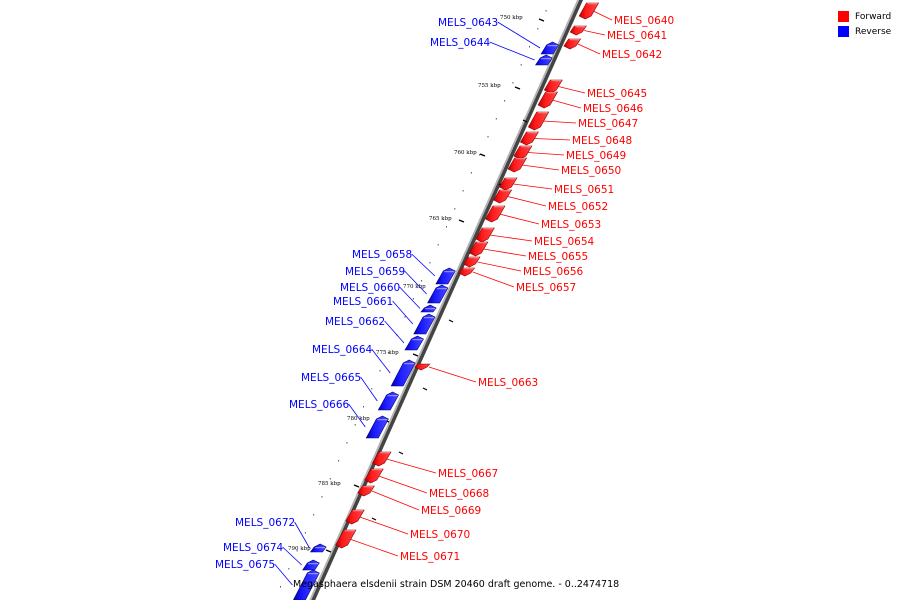  What do you see at coordinates (843, 31) in the screenshot?
I see `reverse-swatch` at bounding box center [843, 31].